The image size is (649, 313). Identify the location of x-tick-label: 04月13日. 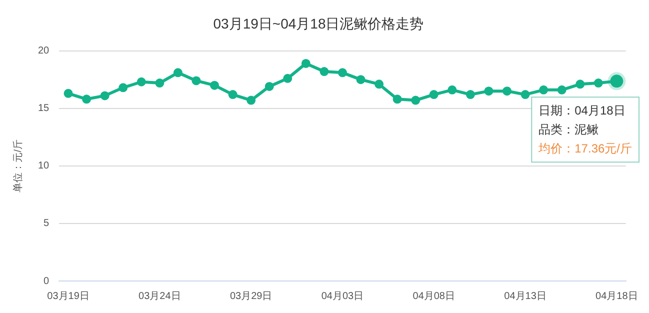
(525, 296).